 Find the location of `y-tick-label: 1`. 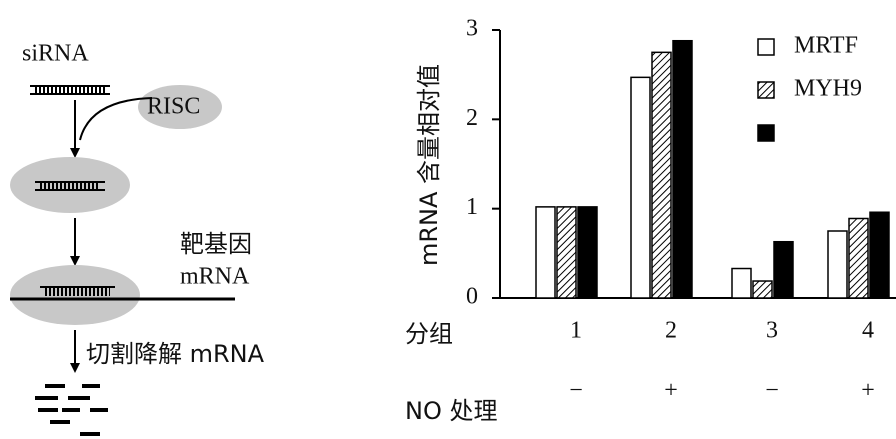

y-tick-label: 1 is located at coordinates (472, 207).